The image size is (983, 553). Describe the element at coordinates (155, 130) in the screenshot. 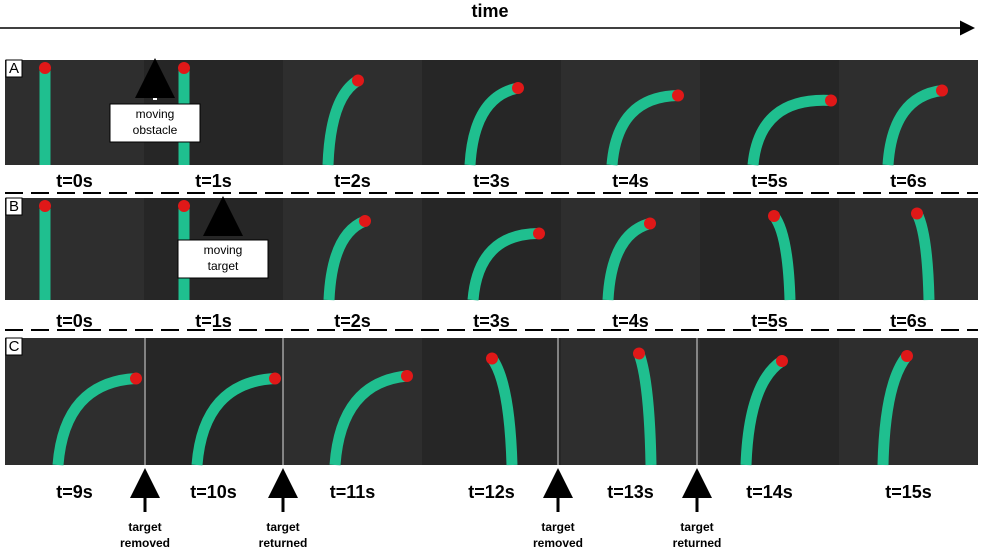

I see `annotation-text: obstacle` at that location.